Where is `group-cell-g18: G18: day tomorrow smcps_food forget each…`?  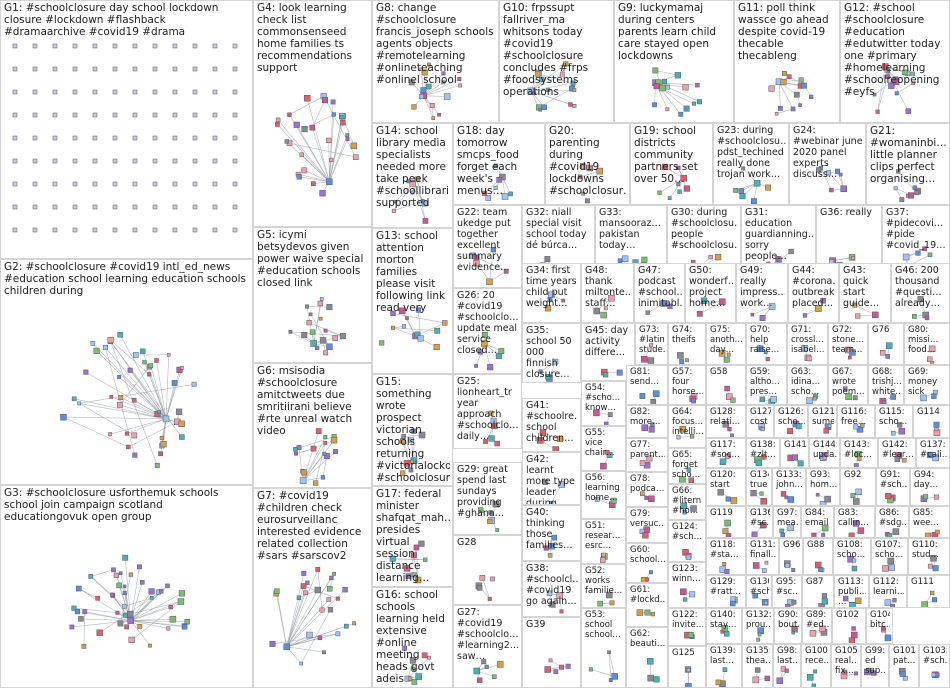
group-cell-g18: G18: day tomorrow smcps_food forget each… is located at coordinates (499, 164).